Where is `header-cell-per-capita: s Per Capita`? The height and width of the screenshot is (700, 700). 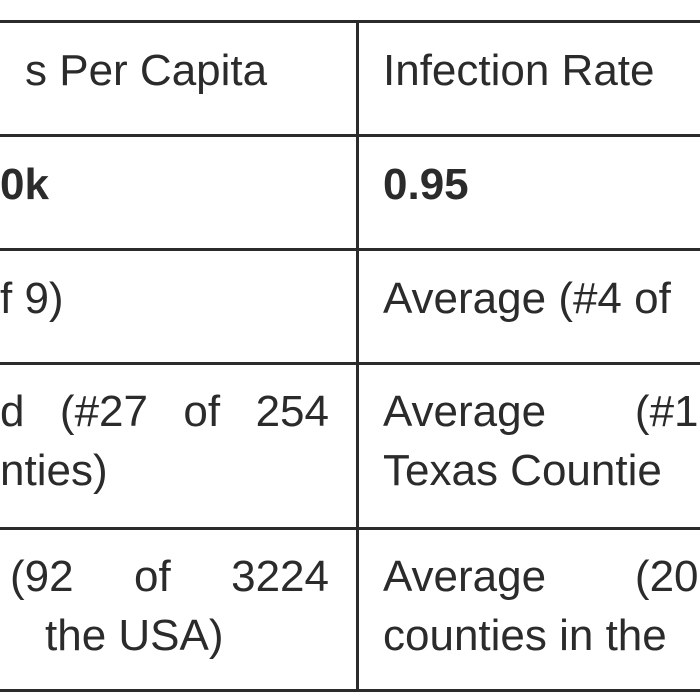 header-cell-per-capita: s Per Capita is located at coordinates (146, 70).